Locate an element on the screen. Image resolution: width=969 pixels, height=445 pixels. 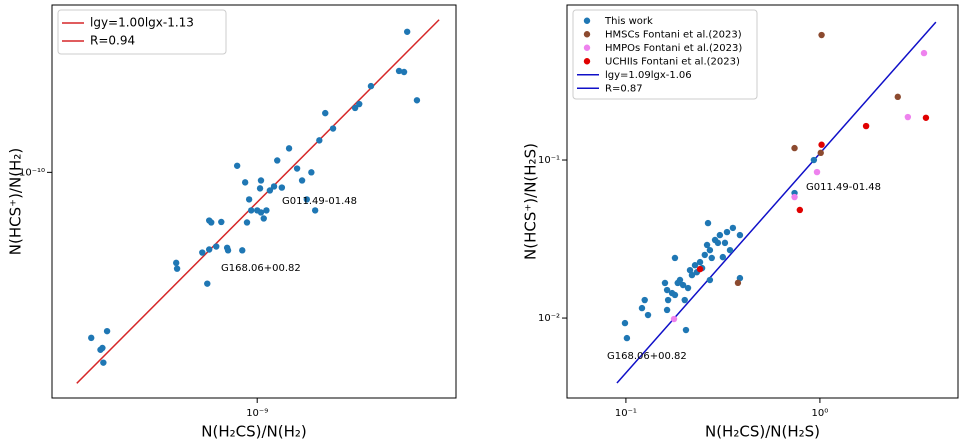
legend-label: lgy=1.09lgx-1.06 is located at coordinates (648, 75).